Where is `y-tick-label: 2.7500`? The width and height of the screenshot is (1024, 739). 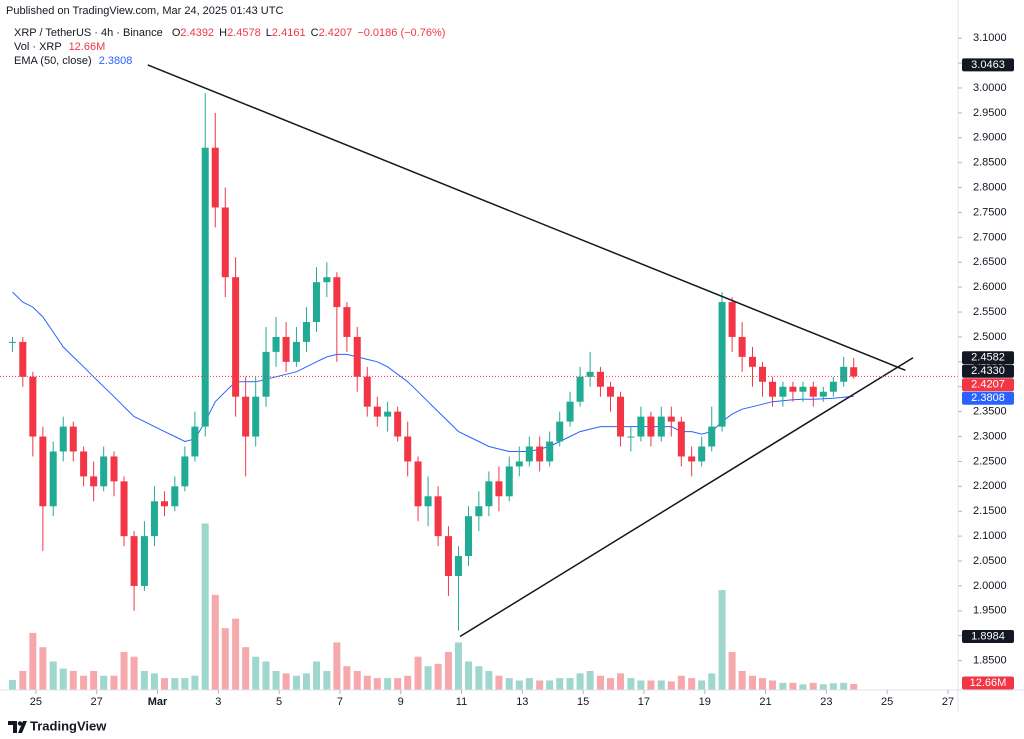
y-tick-label: 2.7500 is located at coordinates (990, 212).